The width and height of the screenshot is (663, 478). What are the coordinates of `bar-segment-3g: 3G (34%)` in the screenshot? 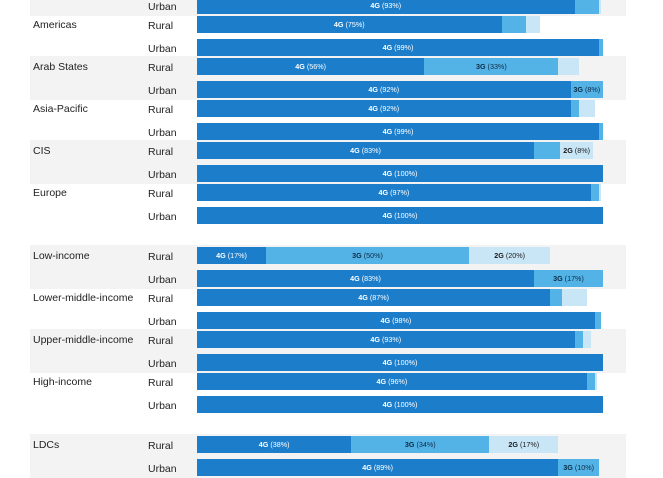 It's located at (420, 444).